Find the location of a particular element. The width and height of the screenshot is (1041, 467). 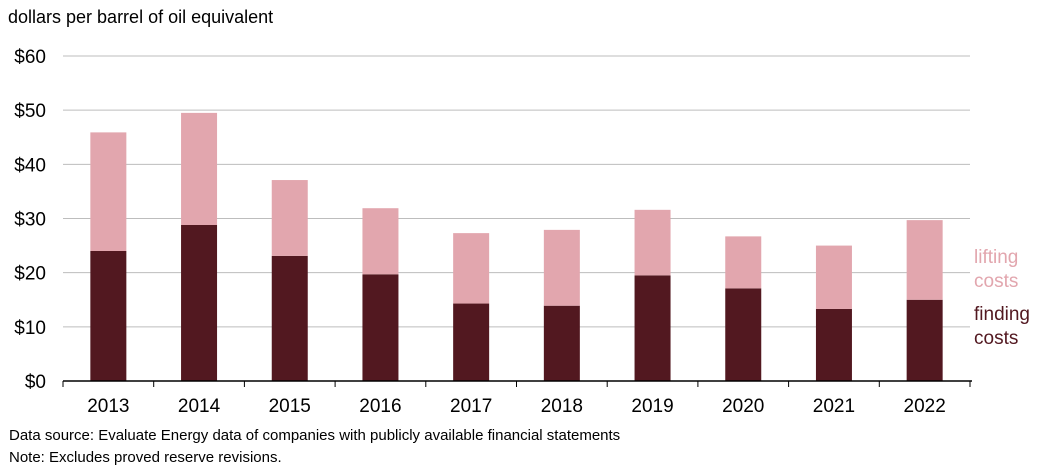

bar-finding-costs-2013 is located at coordinates (108, 316).